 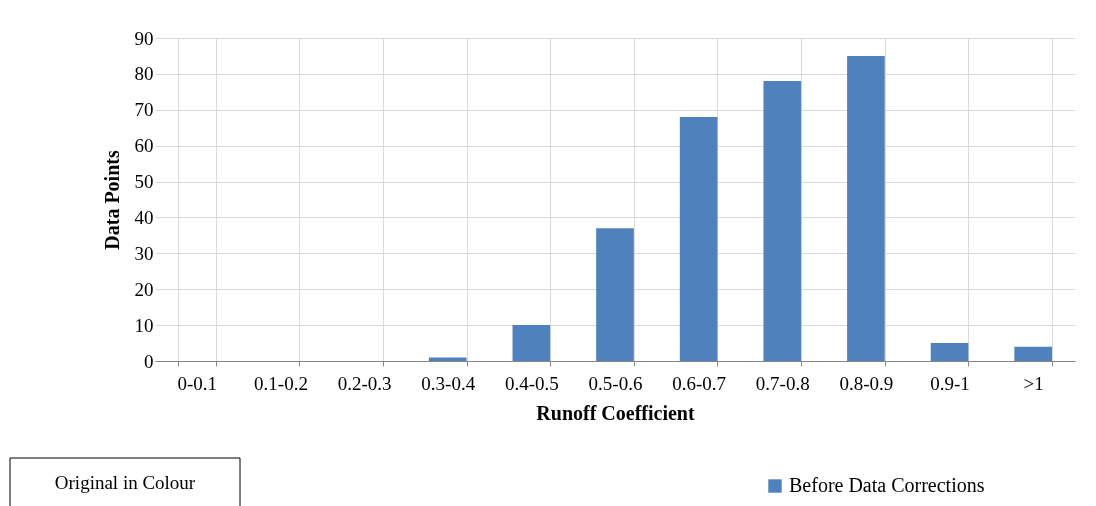 What do you see at coordinates (144, 74) in the screenshot?
I see `y-tick-label: 80` at bounding box center [144, 74].